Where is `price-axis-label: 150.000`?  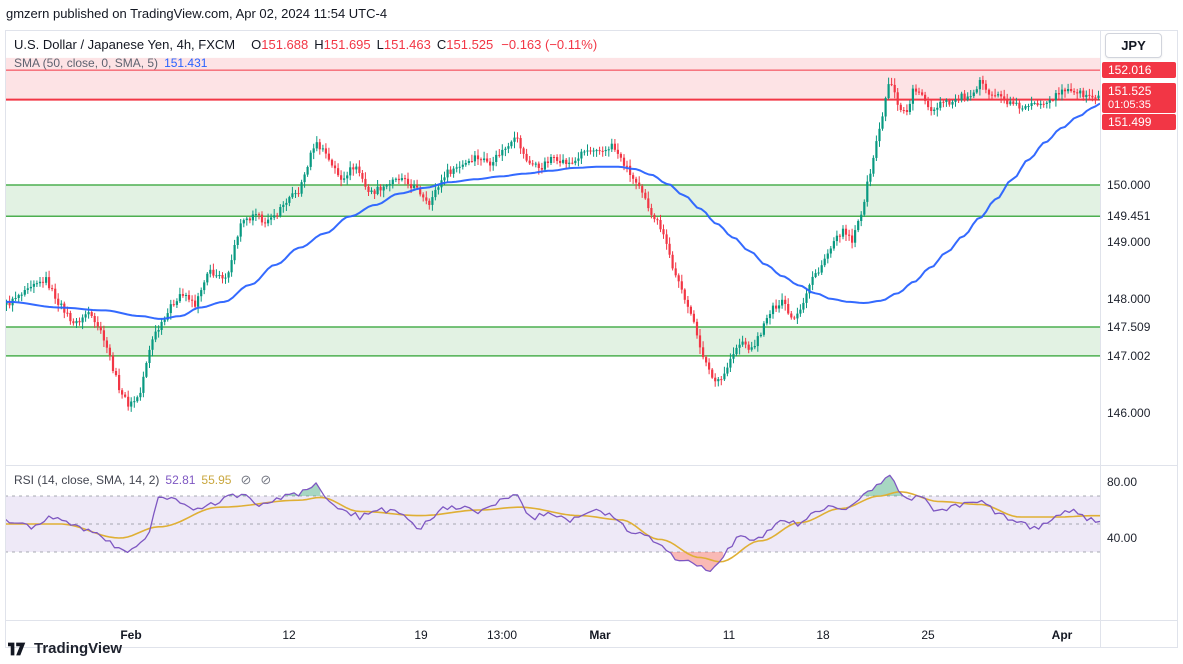
price-axis-label: 150.000 is located at coordinates (1129, 185).